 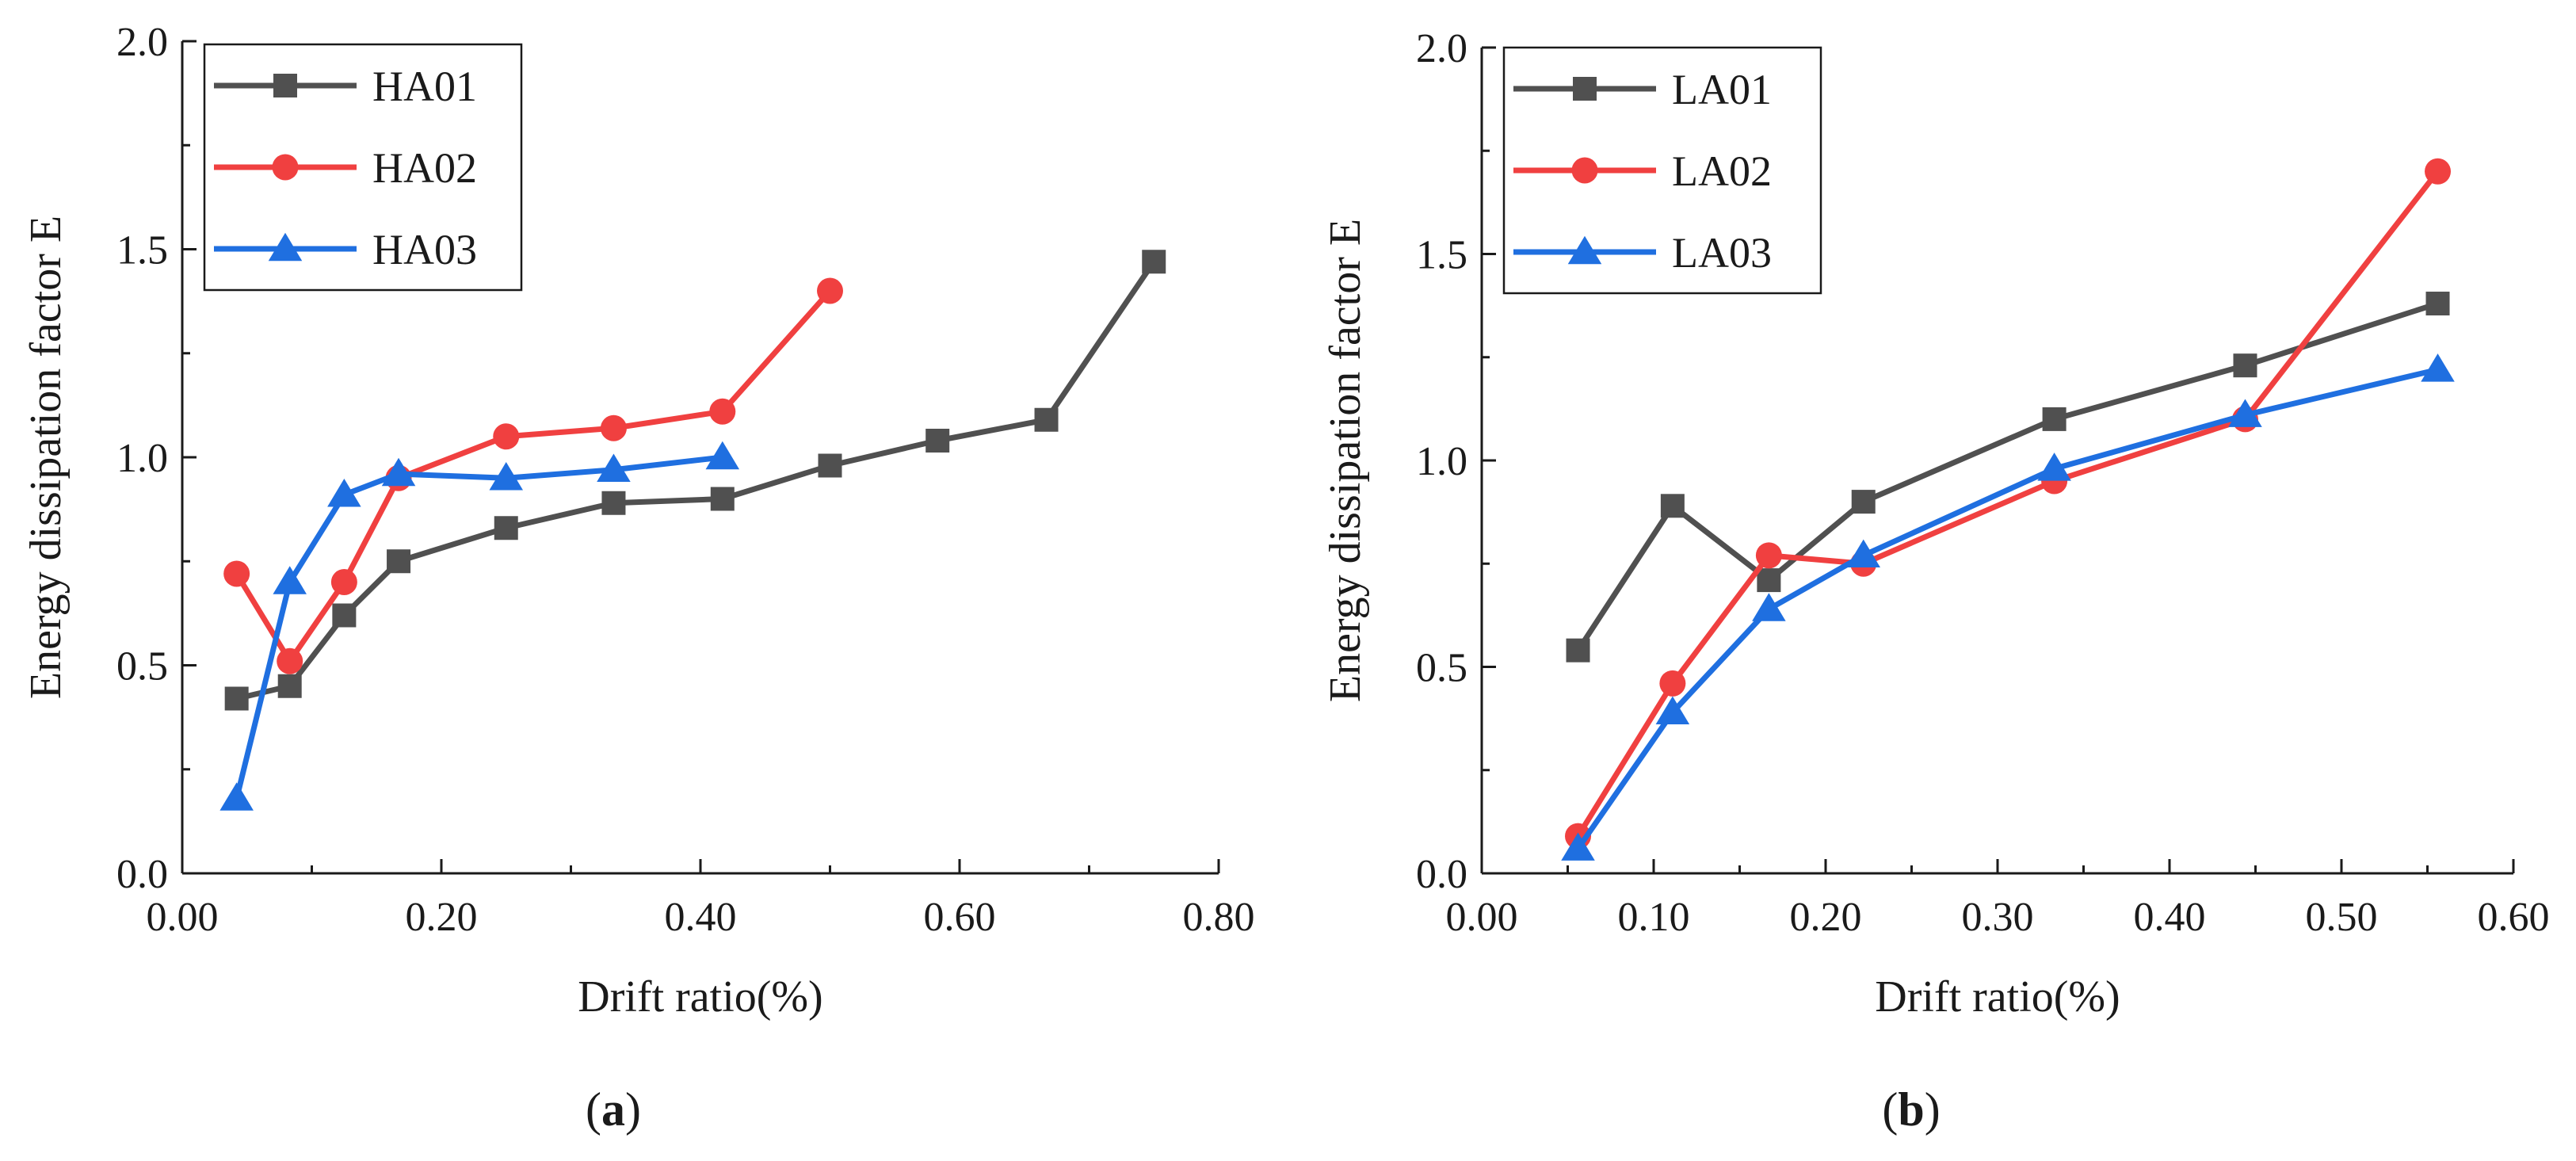 I want to click on legend-label-ha01: HA01, so click(x=424, y=86).